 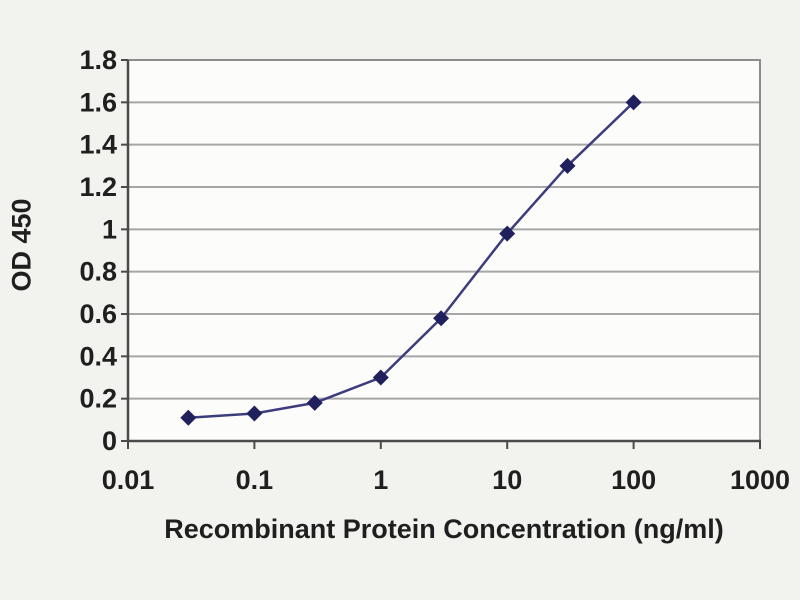 What do you see at coordinates (109, 441) in the screenshot?
I see `y-tick-label: 0` at bounding box center [109, 441].